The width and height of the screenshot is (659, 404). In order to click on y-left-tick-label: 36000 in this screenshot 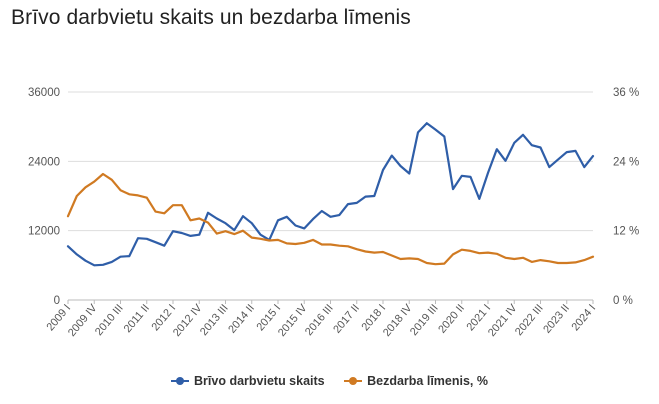, I will do `click(44, 93)`.